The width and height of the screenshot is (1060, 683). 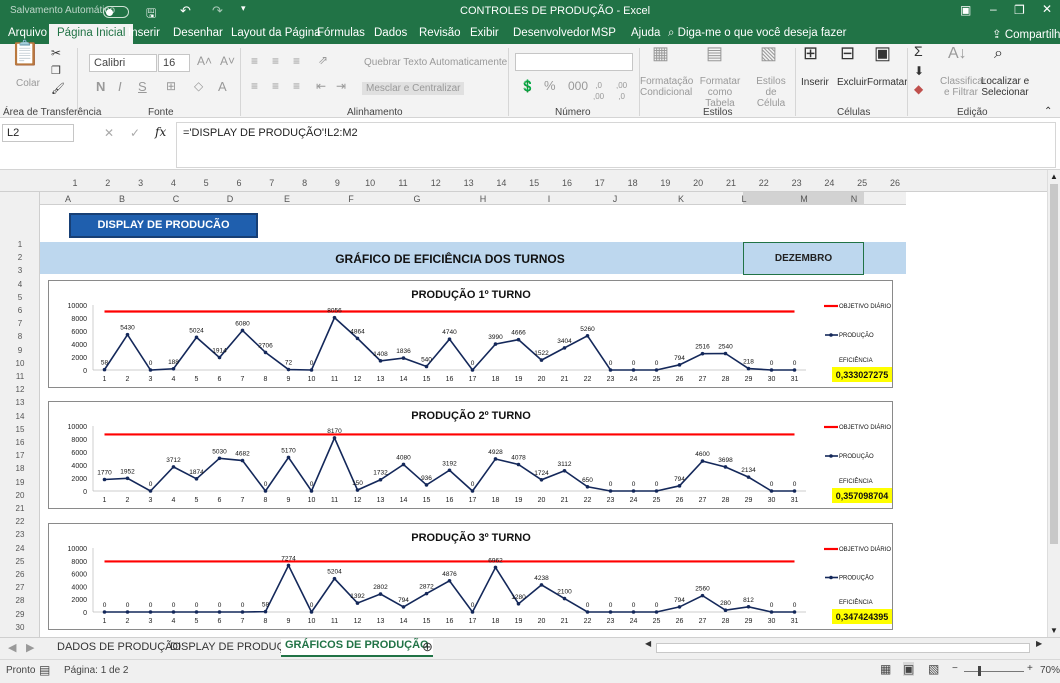 I want to click on column-letter-k: K, so click(x=680, y=199).